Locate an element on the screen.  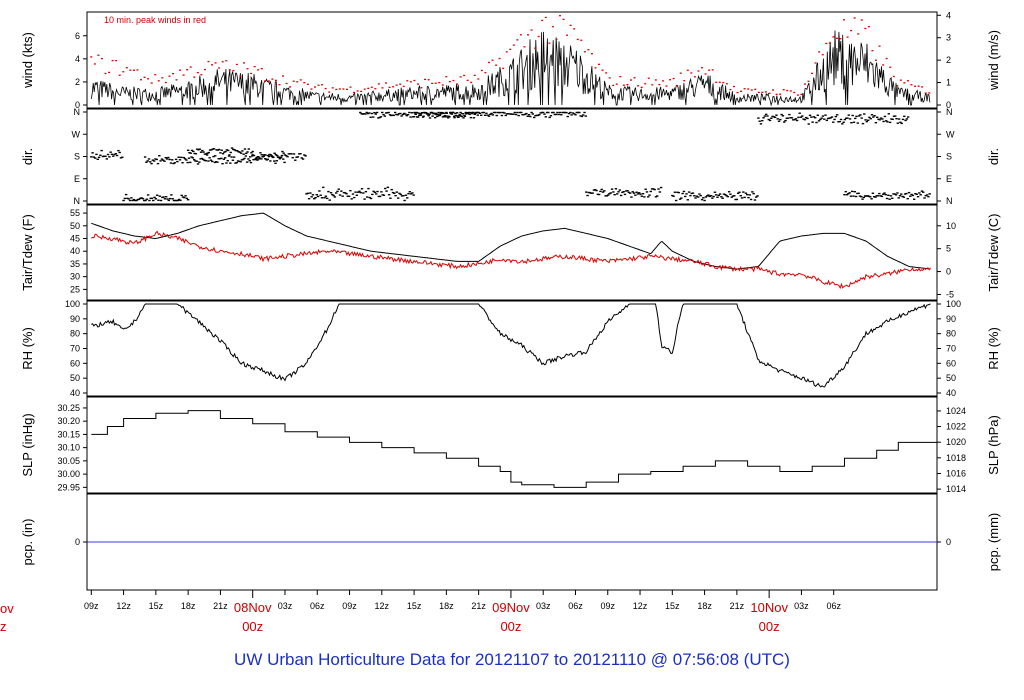
humidity-tick-left-label: 60 is located at coordinates (75, 363).